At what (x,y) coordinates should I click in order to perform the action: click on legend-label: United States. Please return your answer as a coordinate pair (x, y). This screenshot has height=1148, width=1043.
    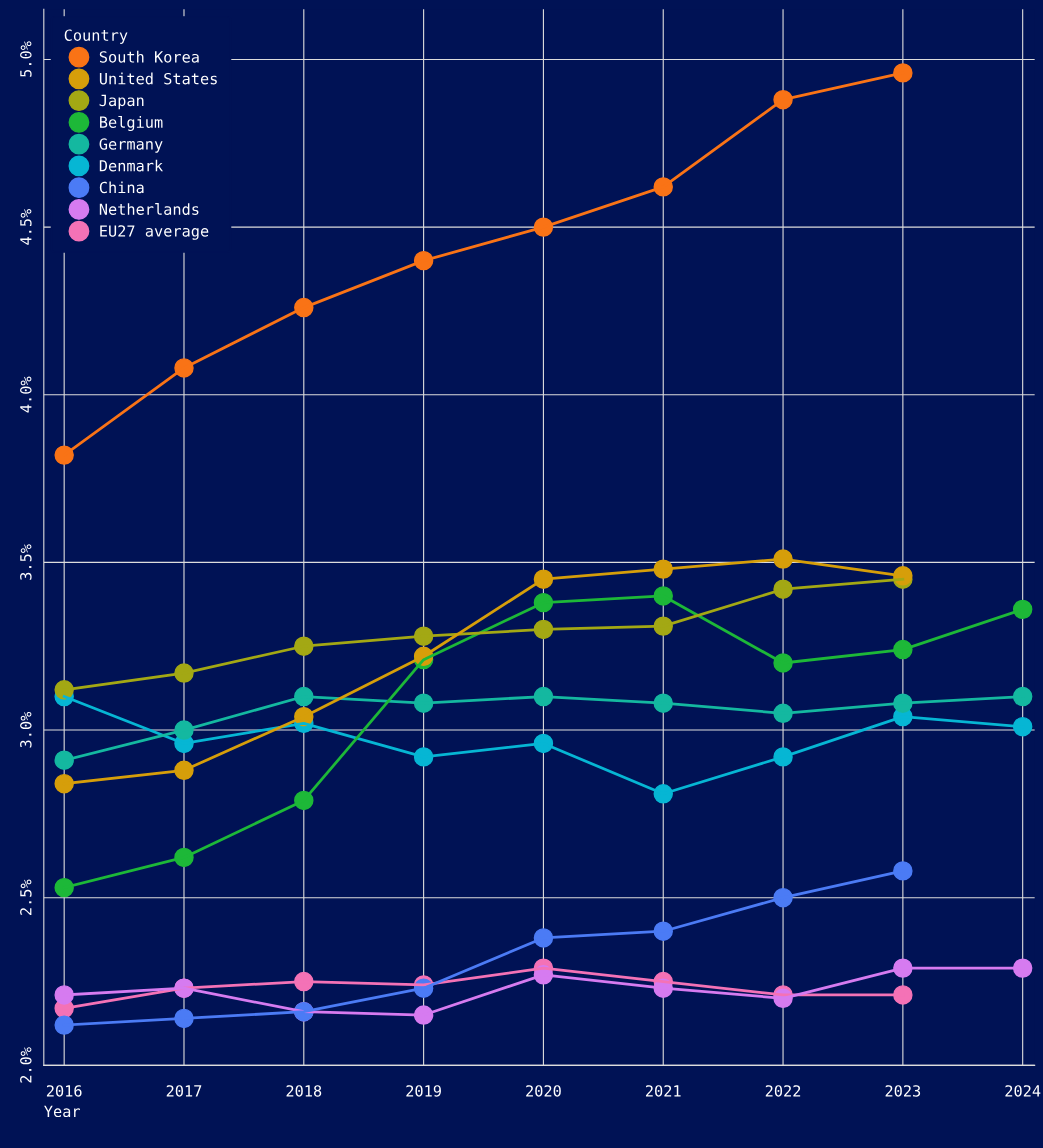
    Looking at the image, I should click on (158, 78).